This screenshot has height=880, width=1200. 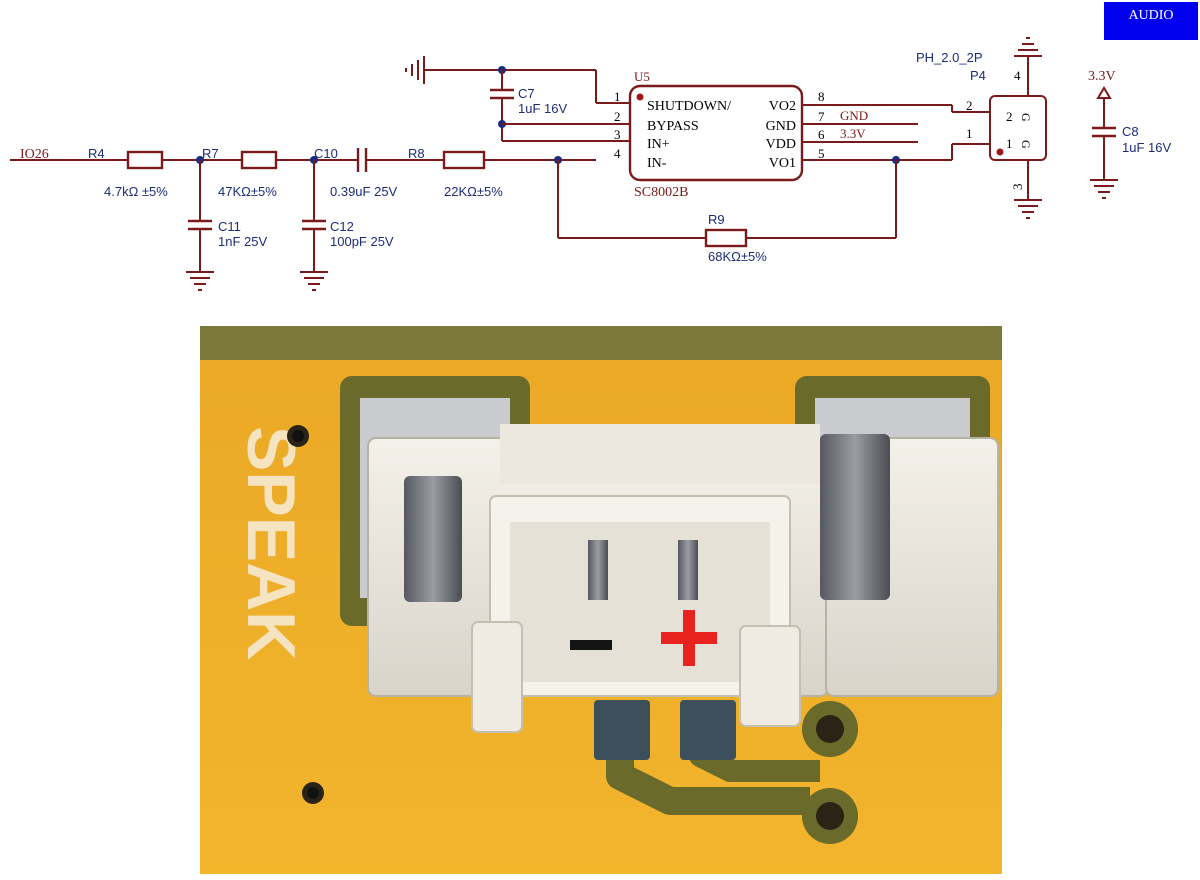 I want to click on resistor-r9: R9 68KΩ±5%, so click(x=735, y=238).